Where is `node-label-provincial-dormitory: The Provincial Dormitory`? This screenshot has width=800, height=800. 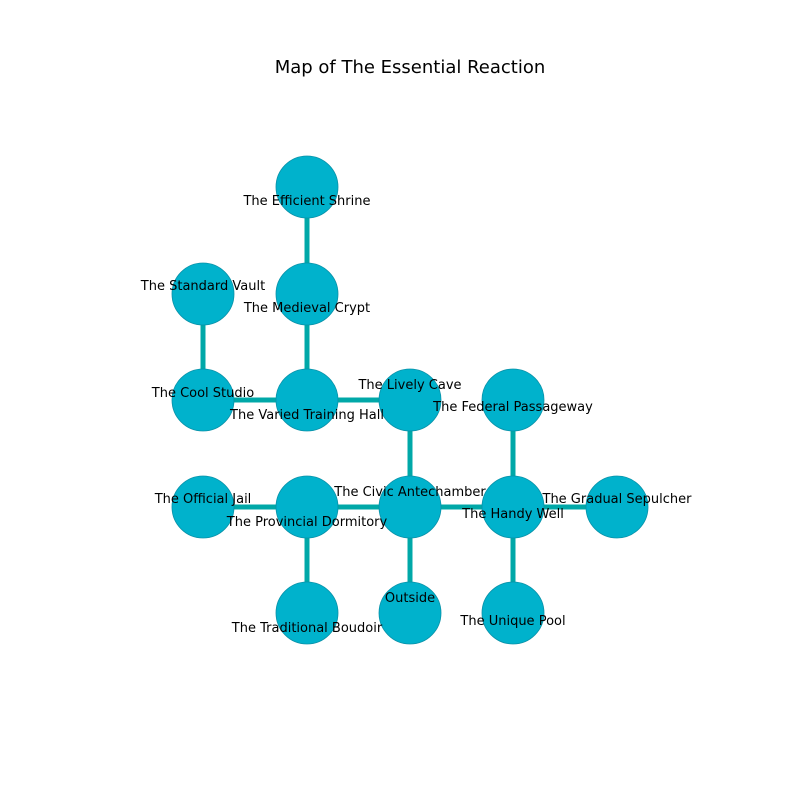 node-label-provincial-dormitory: The Provincial Dormitory is located at coordinates (307, 522).